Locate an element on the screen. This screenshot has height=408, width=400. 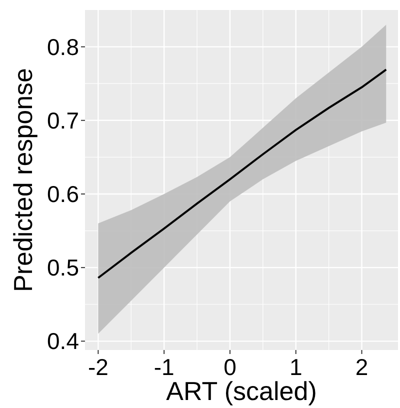
y-tick-label: 0.4 is located at coordinates (63, 341).